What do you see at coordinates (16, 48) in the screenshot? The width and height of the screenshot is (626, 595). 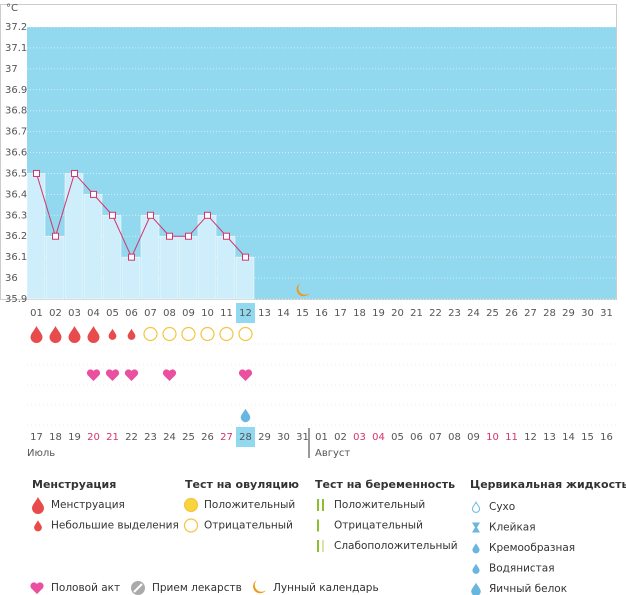 I see `y-tick-label: 37.1` at bounding box center [16, 48].